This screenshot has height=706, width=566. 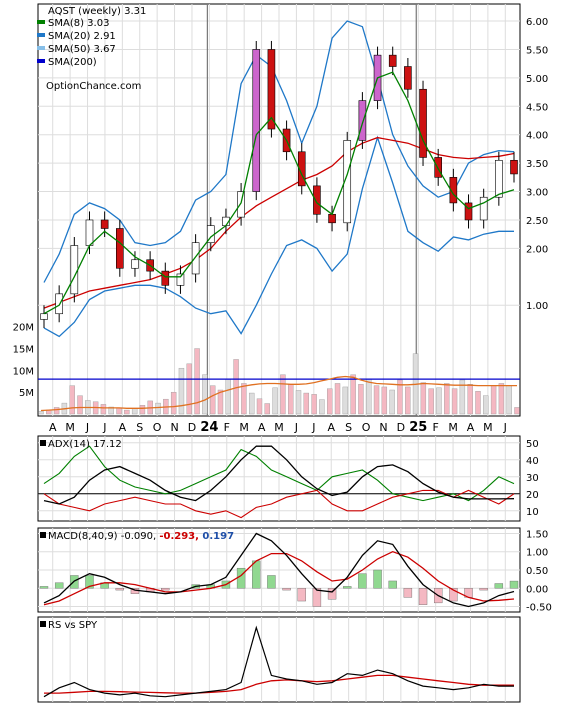 I want to click on price-tick-label: 2.00, so click(x=537, y=249).